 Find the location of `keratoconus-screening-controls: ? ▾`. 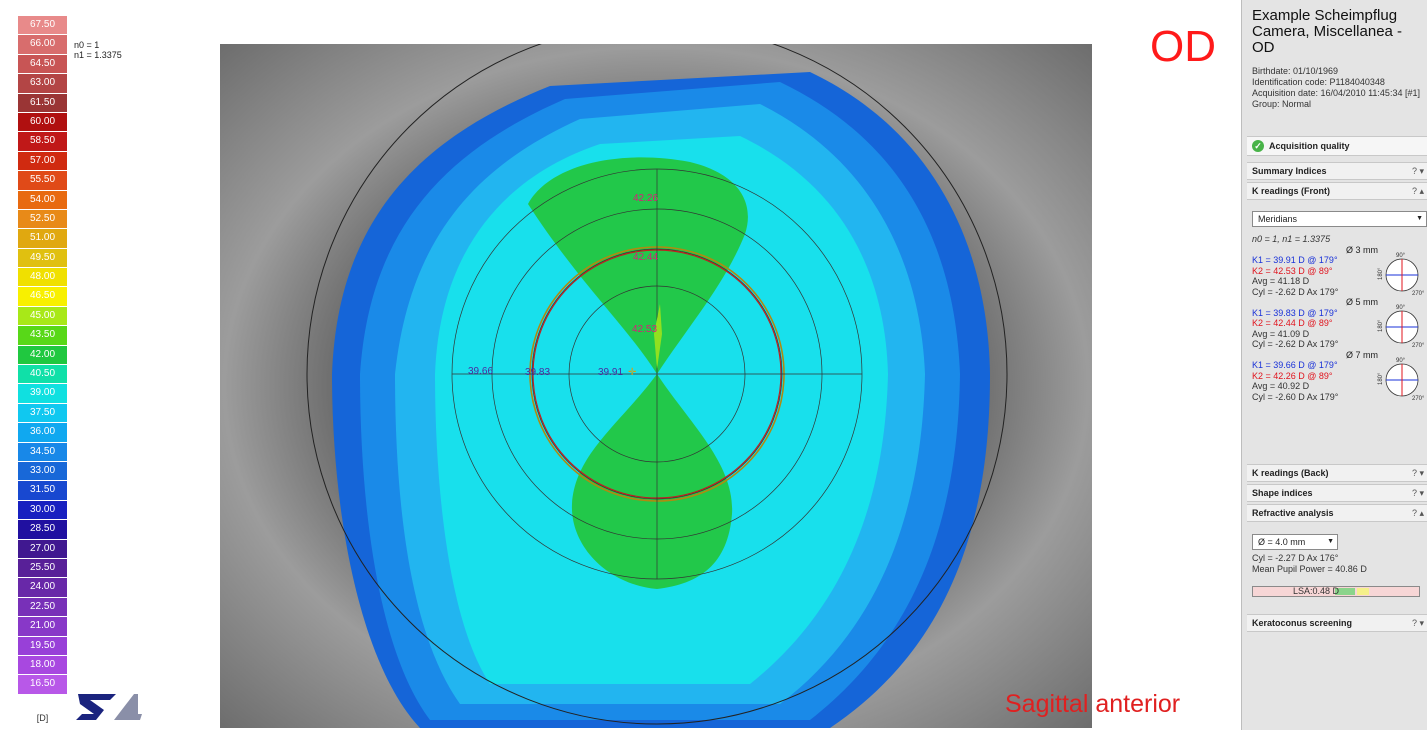

keratoconus-screening-controls: ? ▾ is located at coordinates (1418, 623).